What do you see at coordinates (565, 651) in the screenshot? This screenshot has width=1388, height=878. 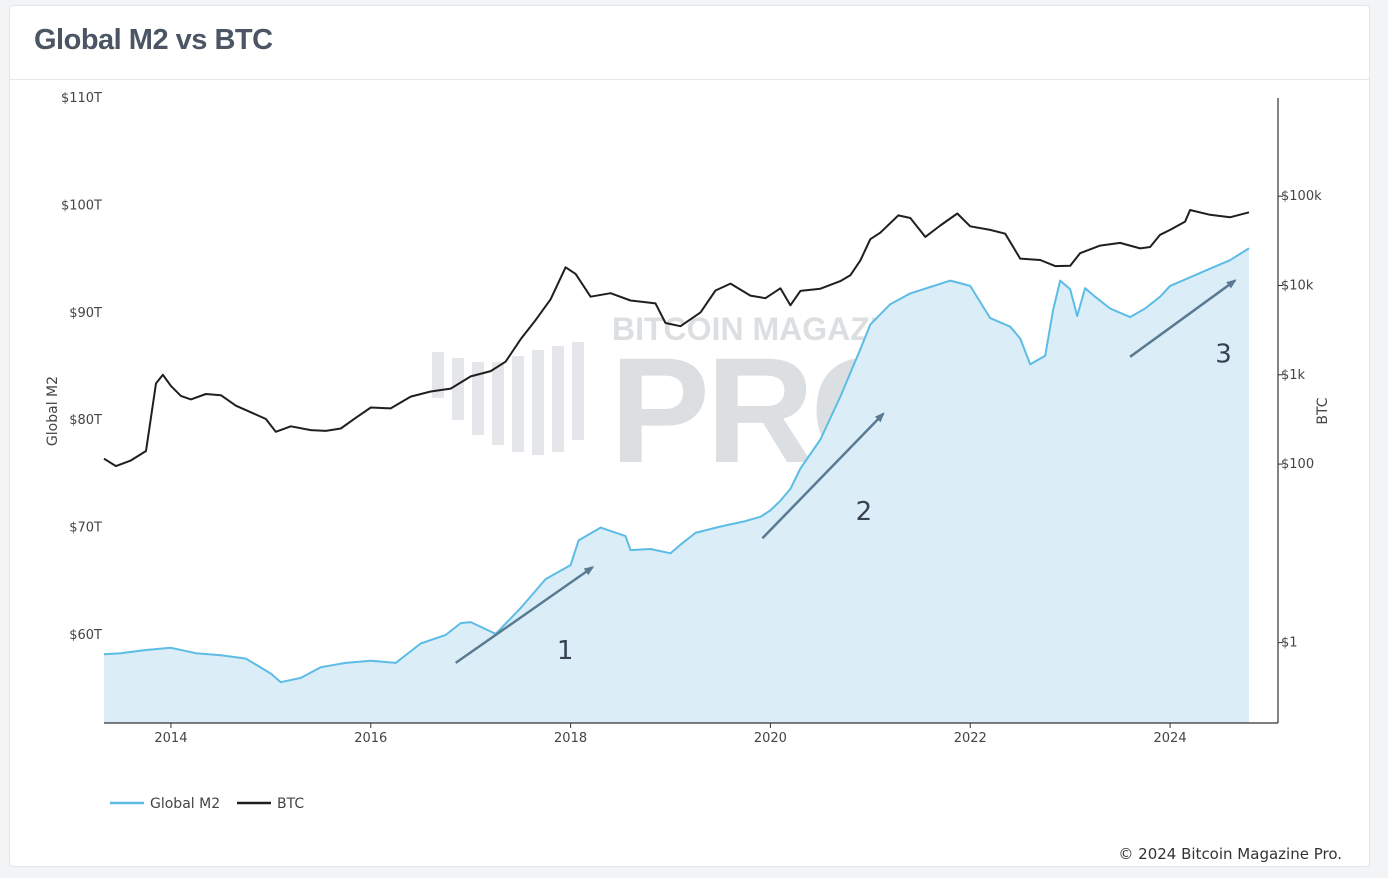 I see `trend-arrow-label: 1` at bounding box center [565, 651].